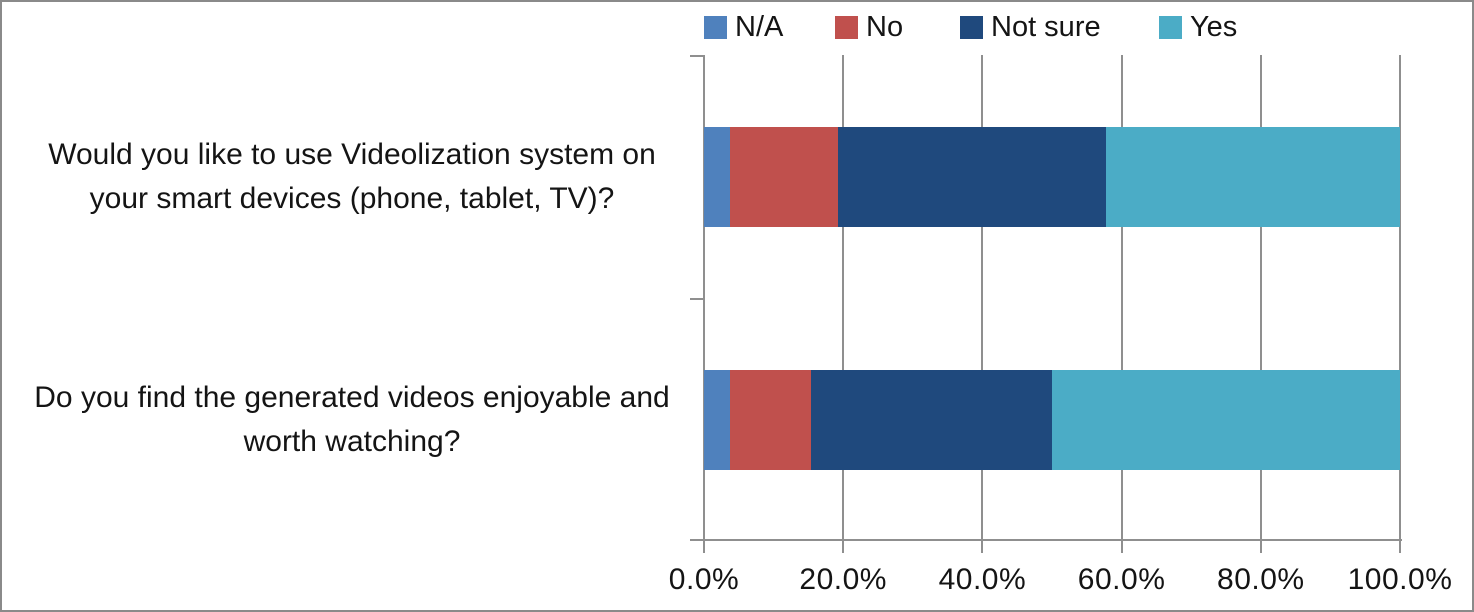 This screenshot has width=1474, height=612. I want to click on x-tick-label: 0.0%, so click(704, 579).